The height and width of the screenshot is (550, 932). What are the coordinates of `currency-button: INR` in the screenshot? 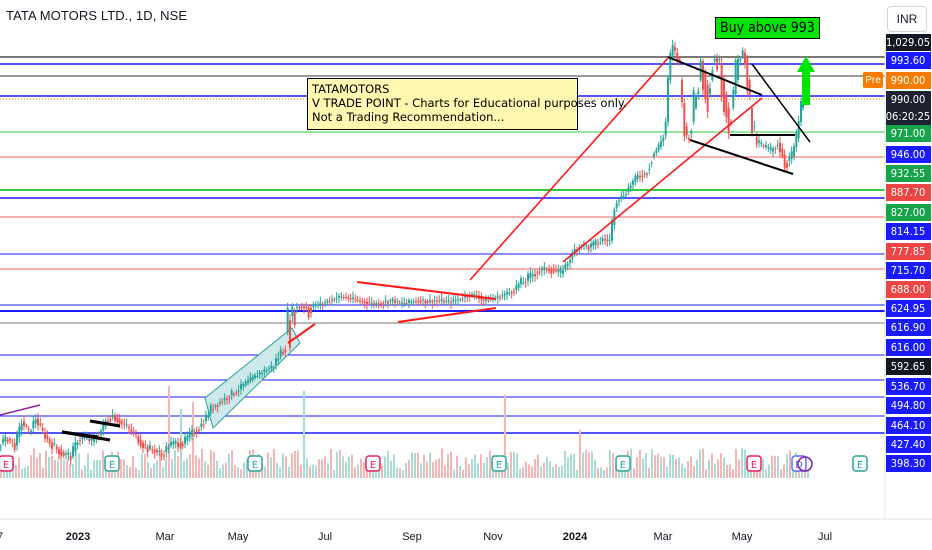 It's located at (907, 19).